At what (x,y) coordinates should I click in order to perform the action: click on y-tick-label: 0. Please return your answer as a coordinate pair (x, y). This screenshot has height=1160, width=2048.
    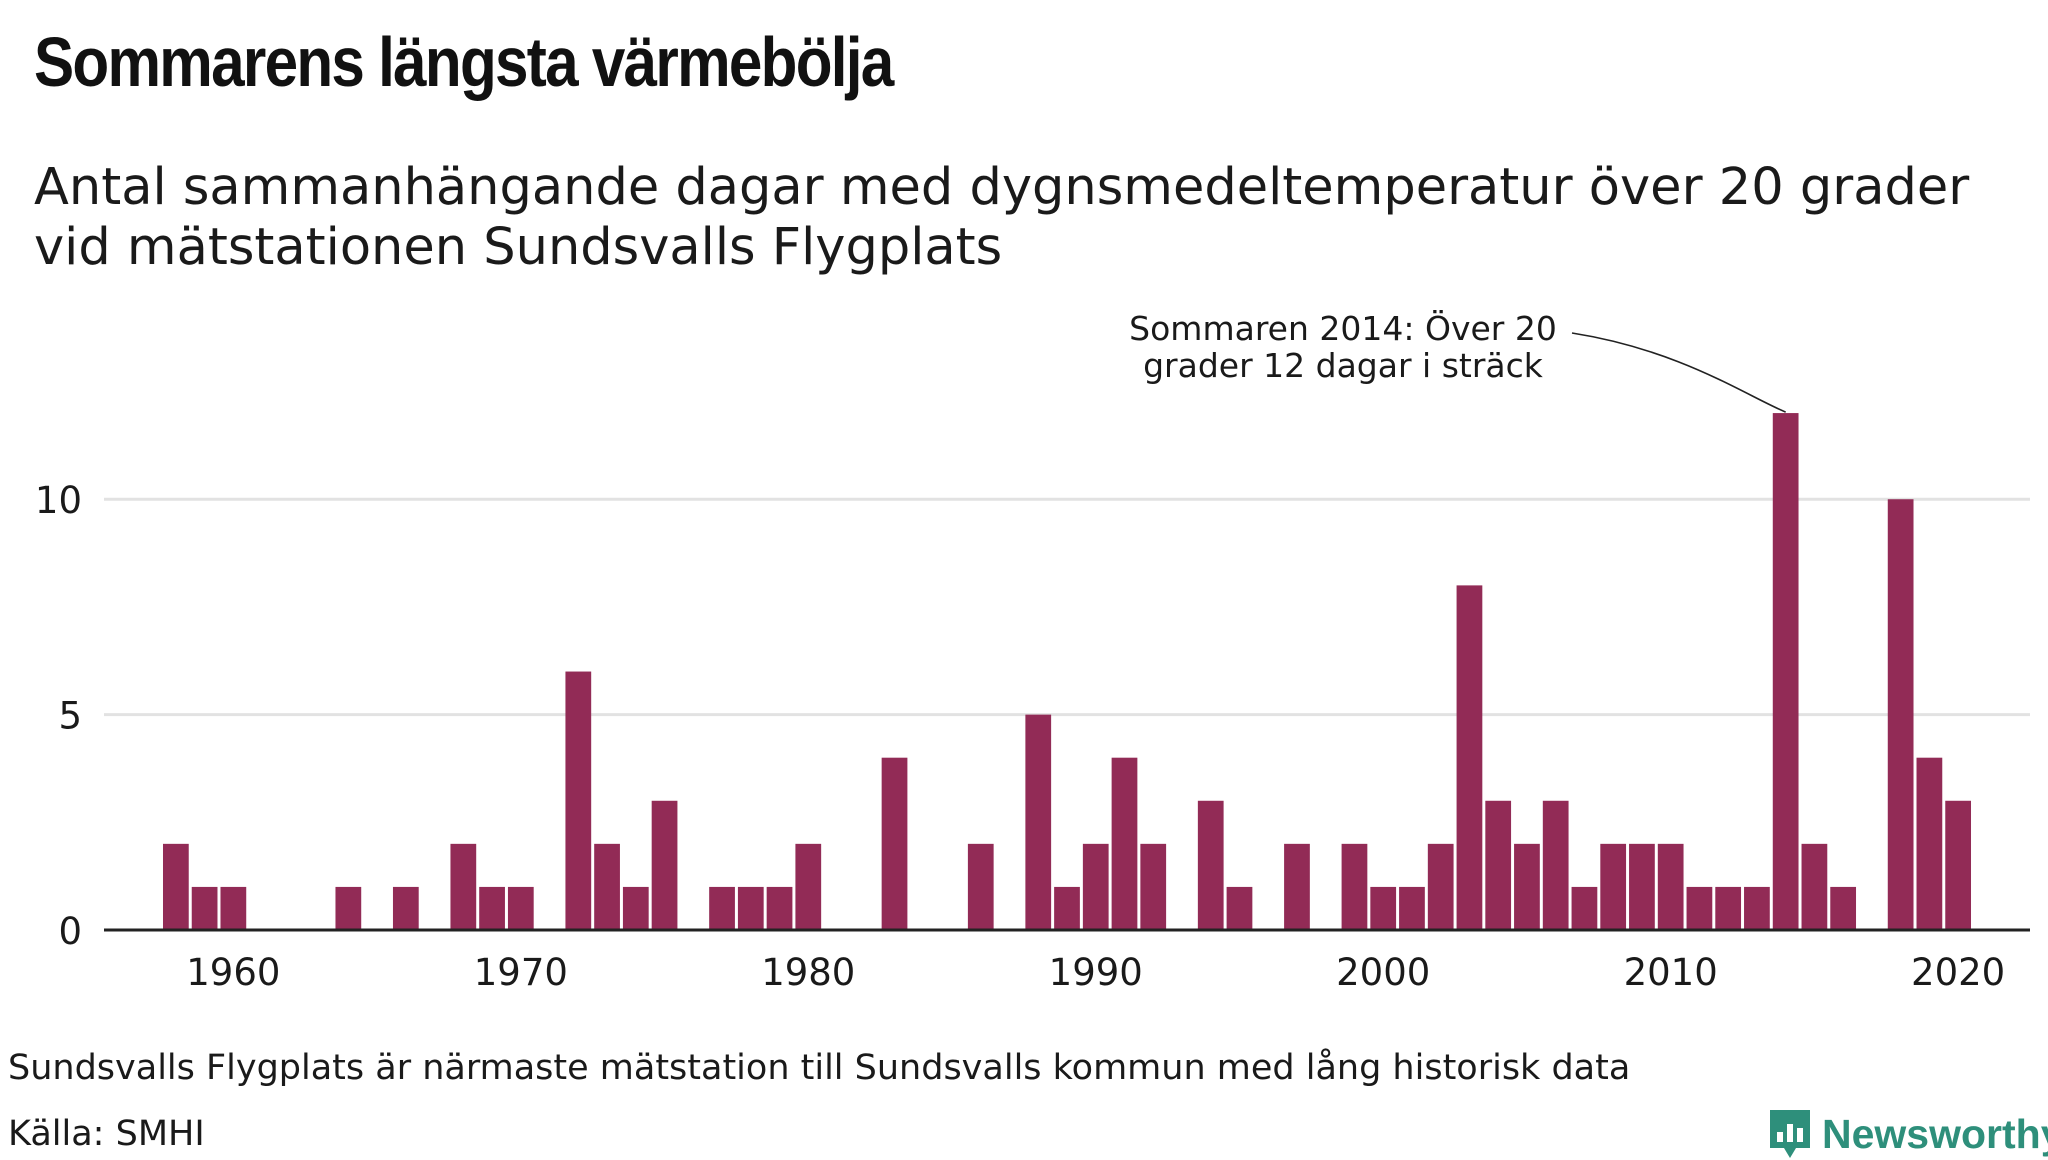
    Looking at the image, I should click on (70, 931).